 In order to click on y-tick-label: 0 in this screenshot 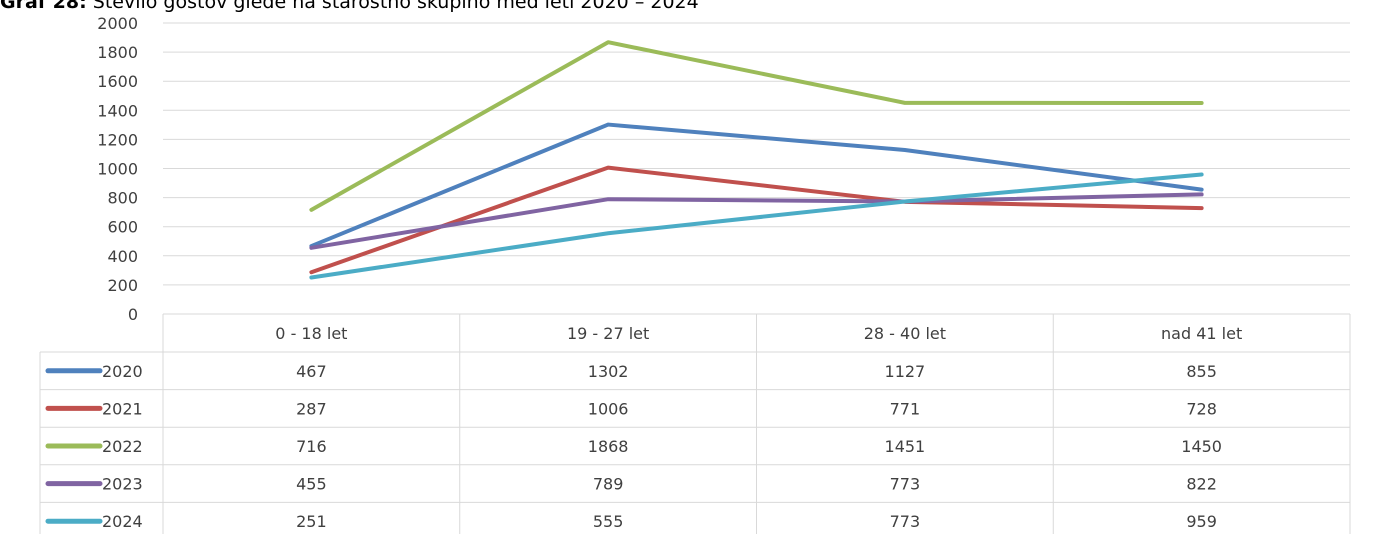, I will do `click(133, 314)`.